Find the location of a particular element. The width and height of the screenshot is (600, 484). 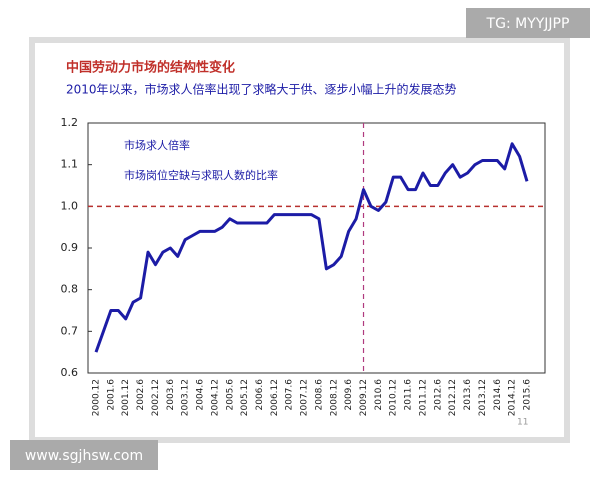

x-tick-label: 2001.6 is located at coordinates (111, 395).